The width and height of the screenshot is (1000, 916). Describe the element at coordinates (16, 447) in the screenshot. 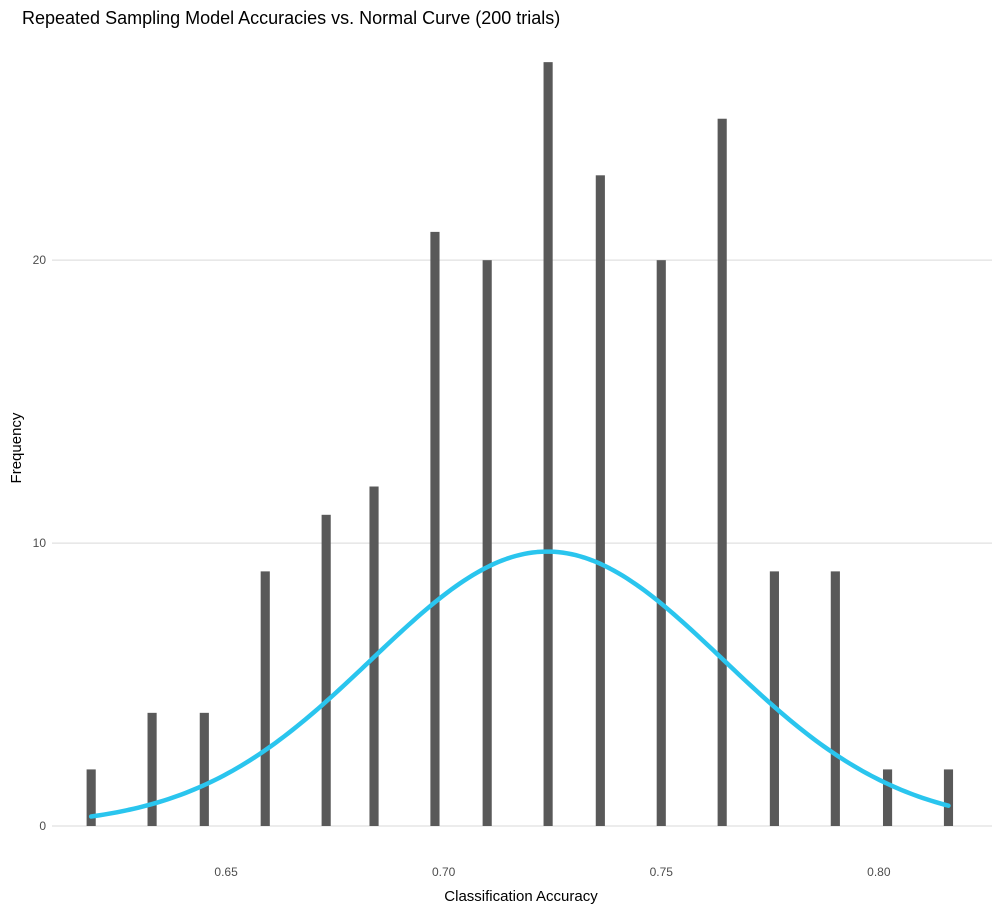

I see `y-axis-title: Frequency` at that location.